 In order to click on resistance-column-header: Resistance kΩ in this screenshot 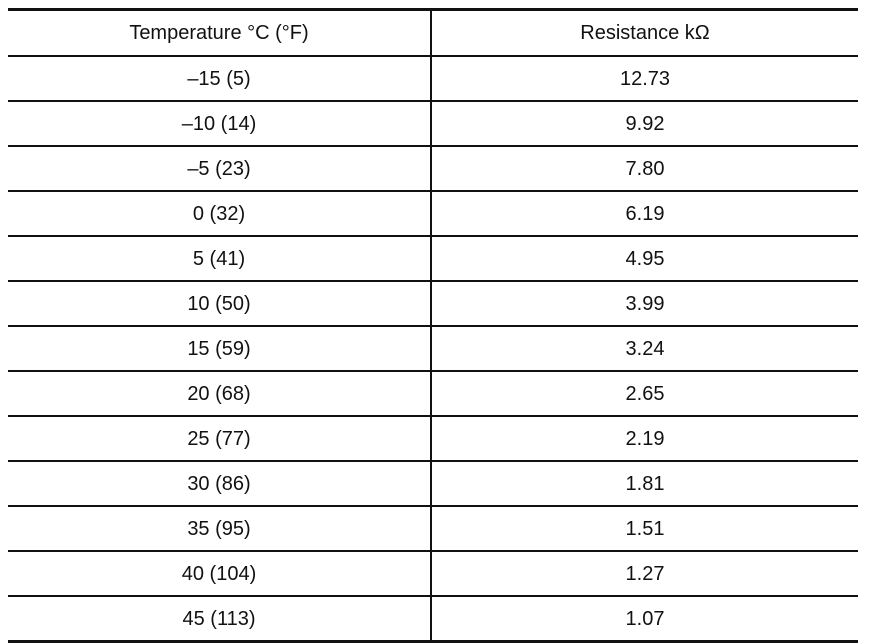, I will do `click(644, 33)`.